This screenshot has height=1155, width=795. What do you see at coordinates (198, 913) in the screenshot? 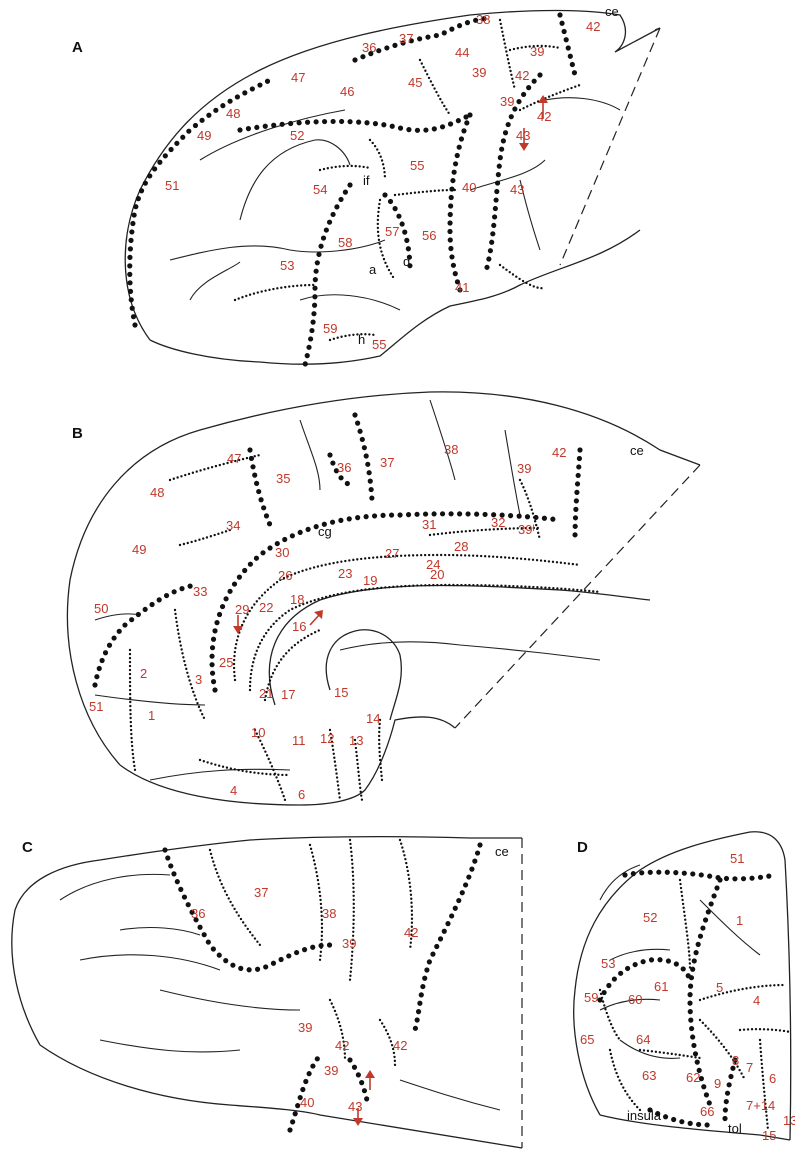
I see `panel-c-area-number: 36` at bounding box center [198, 913].